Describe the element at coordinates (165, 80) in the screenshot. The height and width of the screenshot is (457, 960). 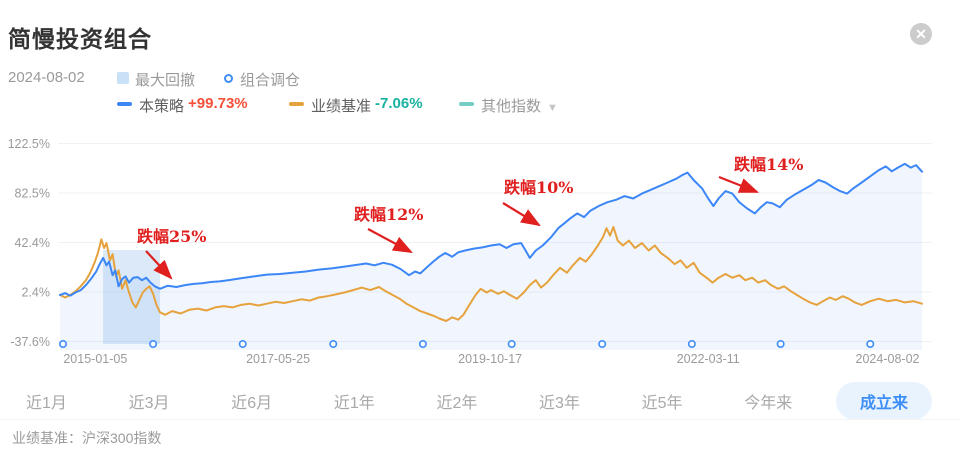
I see `legend-max-drawdown: 最大回撤` at that location.